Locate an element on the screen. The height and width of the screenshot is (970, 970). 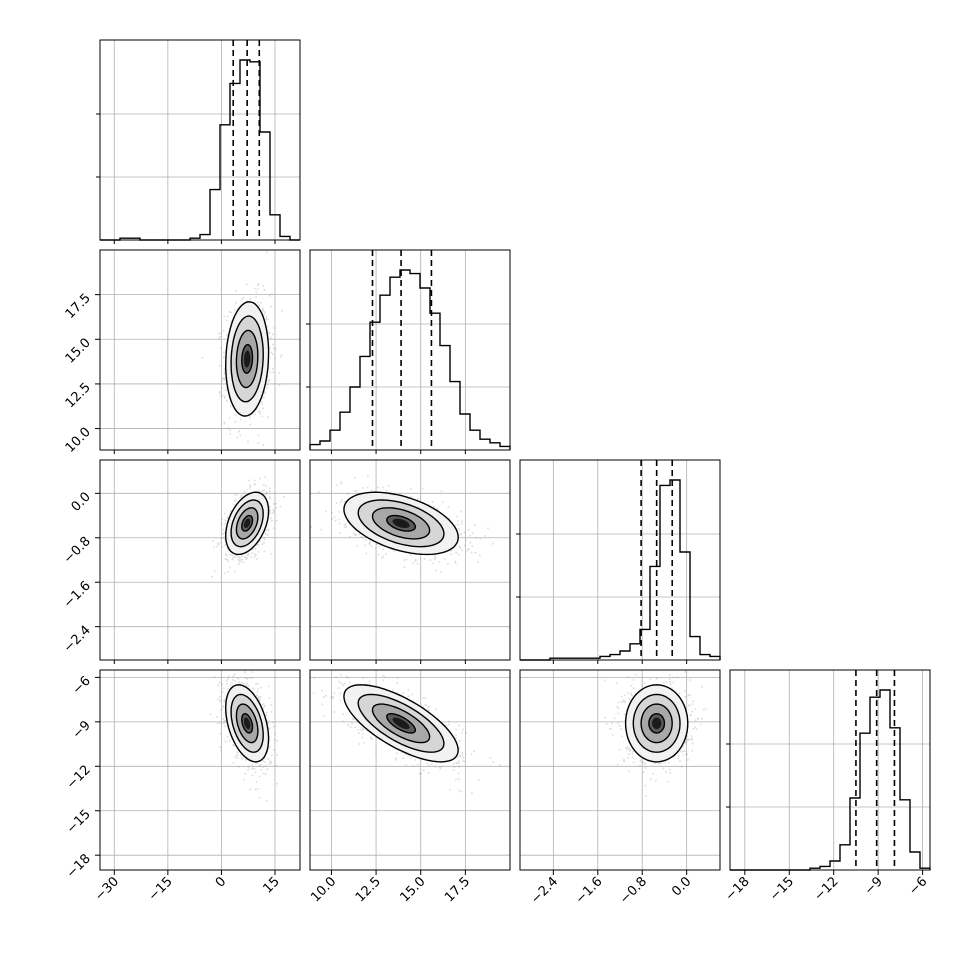
y-tick-label: −6 is located at coordinates (82, 686).